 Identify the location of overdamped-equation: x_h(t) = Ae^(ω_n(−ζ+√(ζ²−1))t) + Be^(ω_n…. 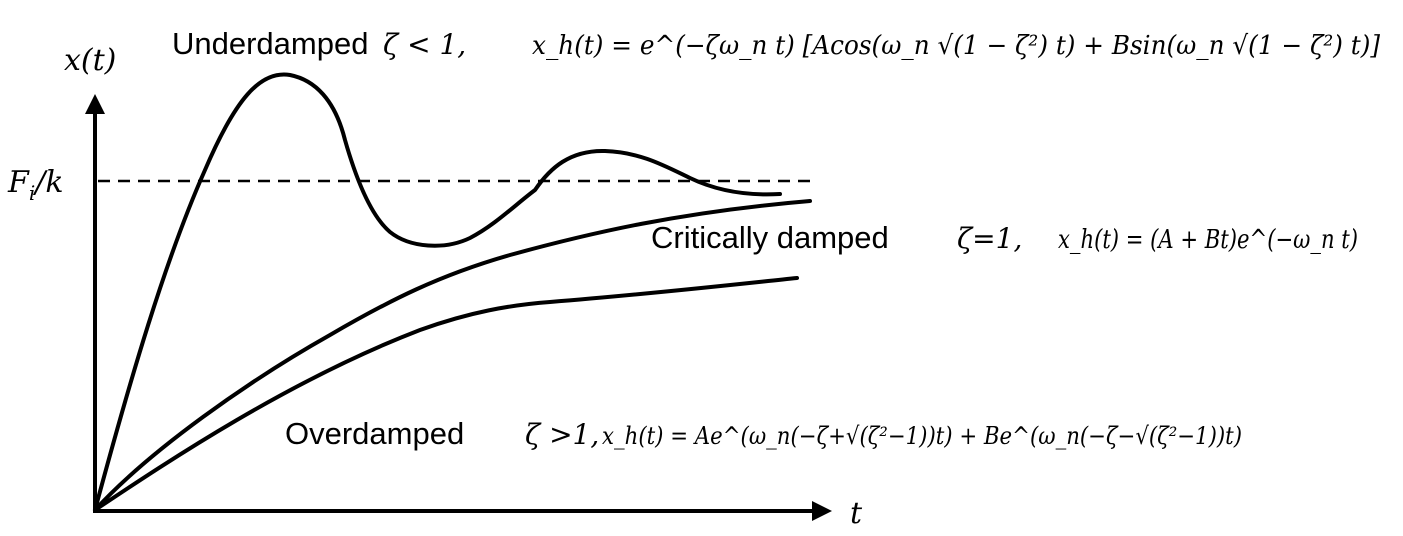
(922, 436).